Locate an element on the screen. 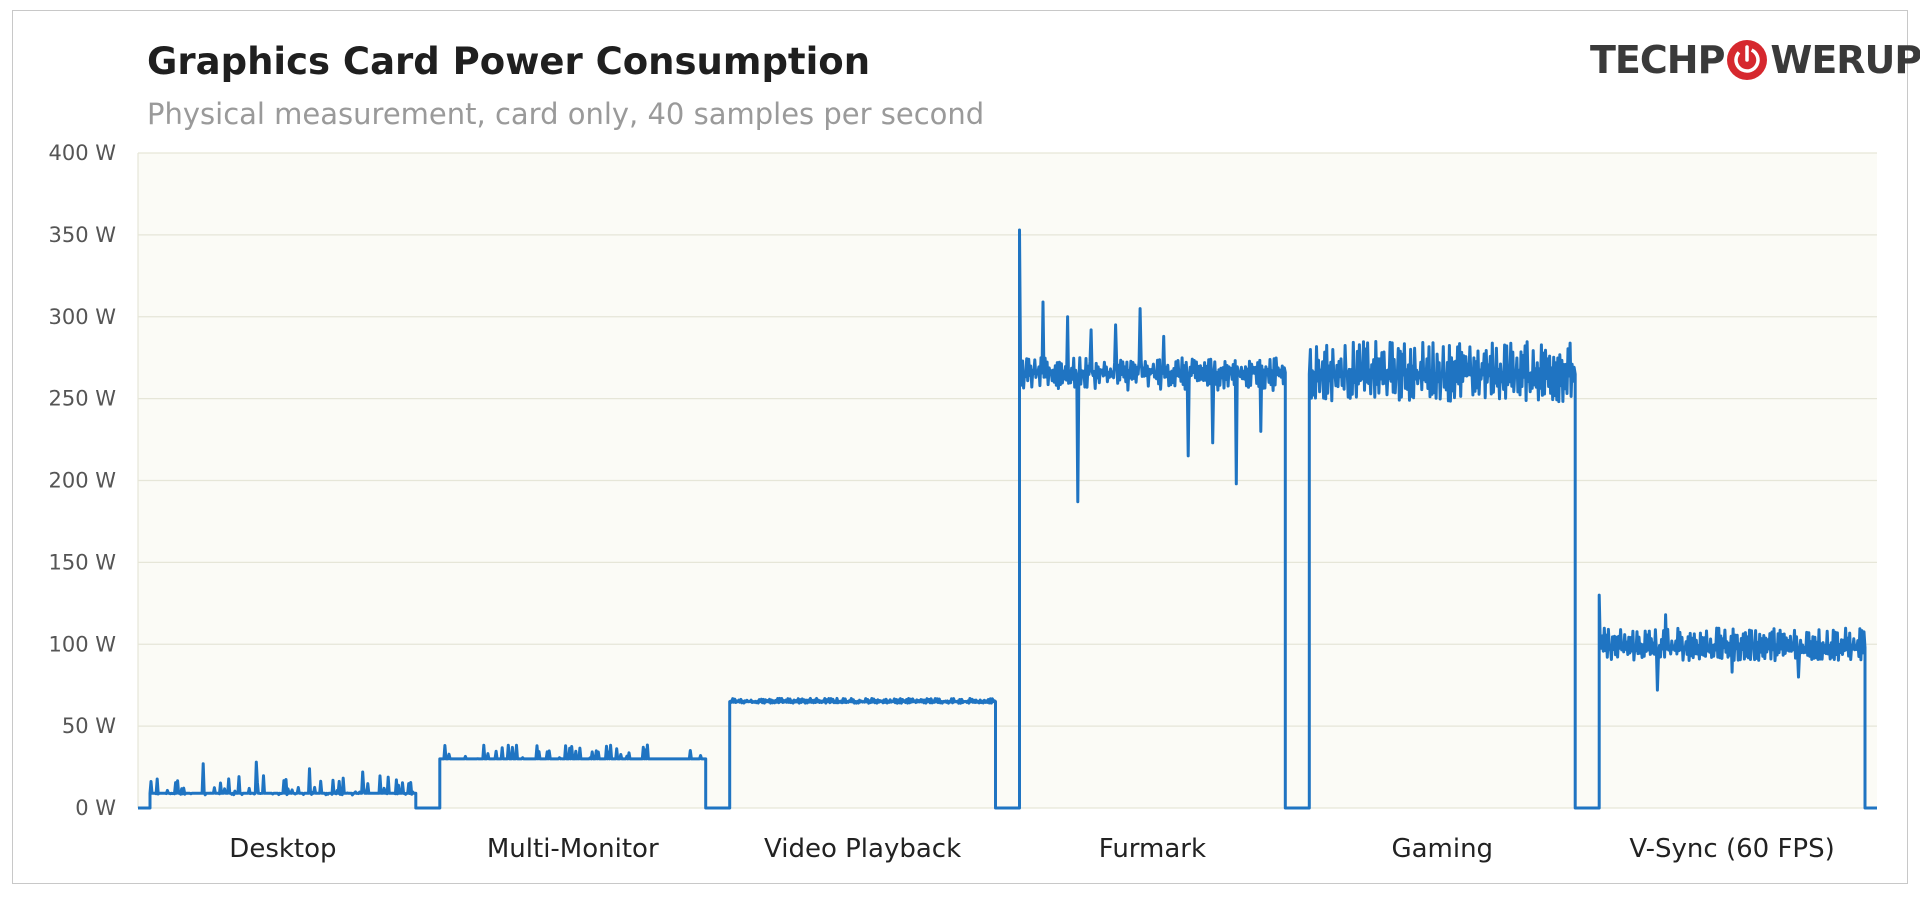  category-label: Furmark is located at coordinates (1152, 849).